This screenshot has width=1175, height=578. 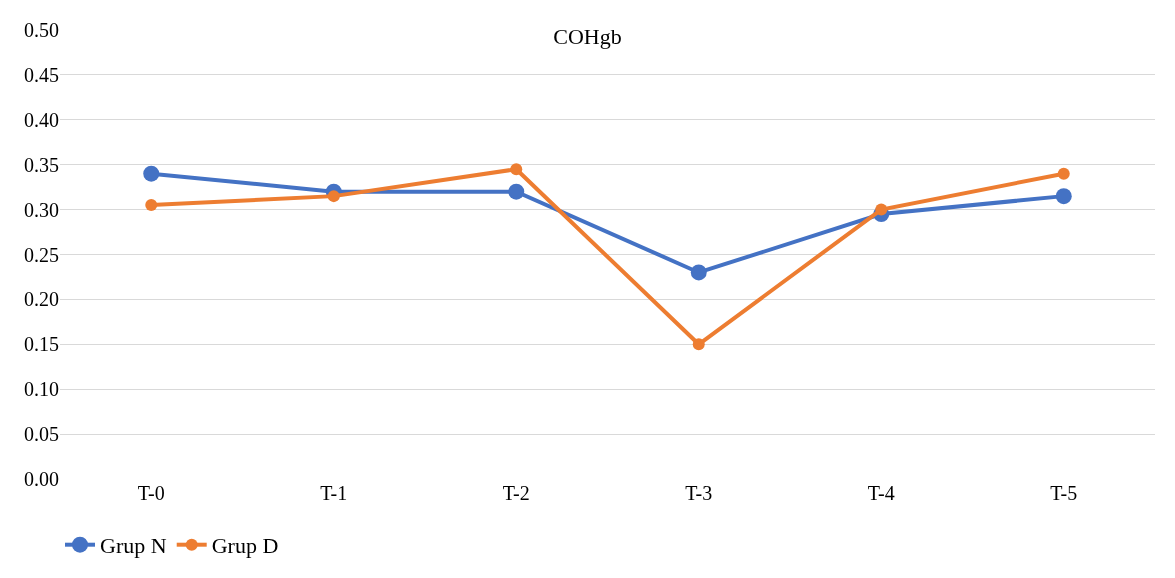 I want to click on y-tick-label: 0.35, so click(x=41, y=164).